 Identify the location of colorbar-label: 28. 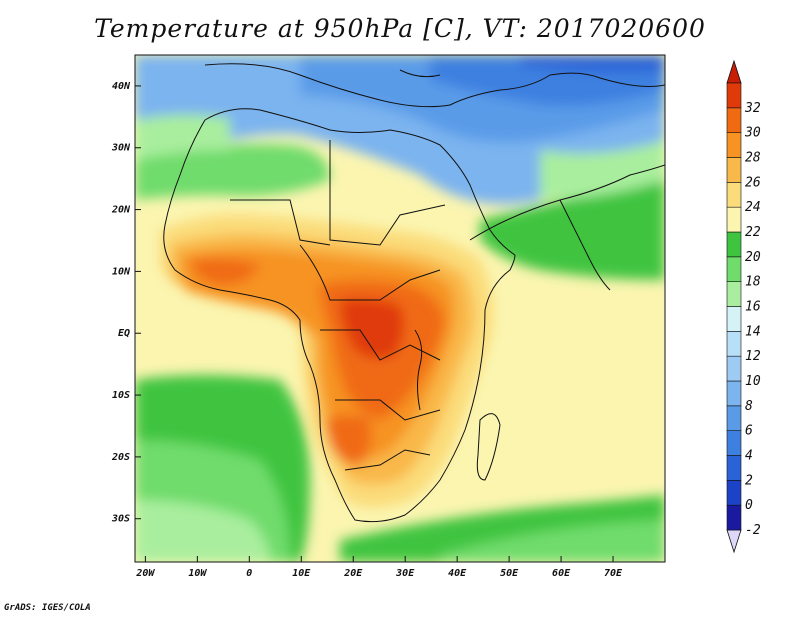
(753, 158).